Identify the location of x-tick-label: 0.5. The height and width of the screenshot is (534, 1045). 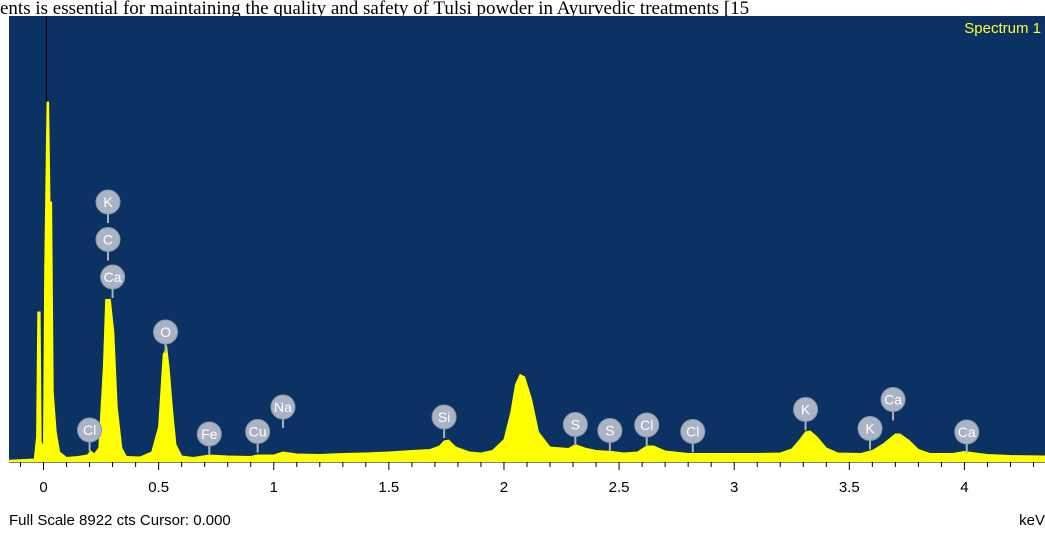
(158, 487).